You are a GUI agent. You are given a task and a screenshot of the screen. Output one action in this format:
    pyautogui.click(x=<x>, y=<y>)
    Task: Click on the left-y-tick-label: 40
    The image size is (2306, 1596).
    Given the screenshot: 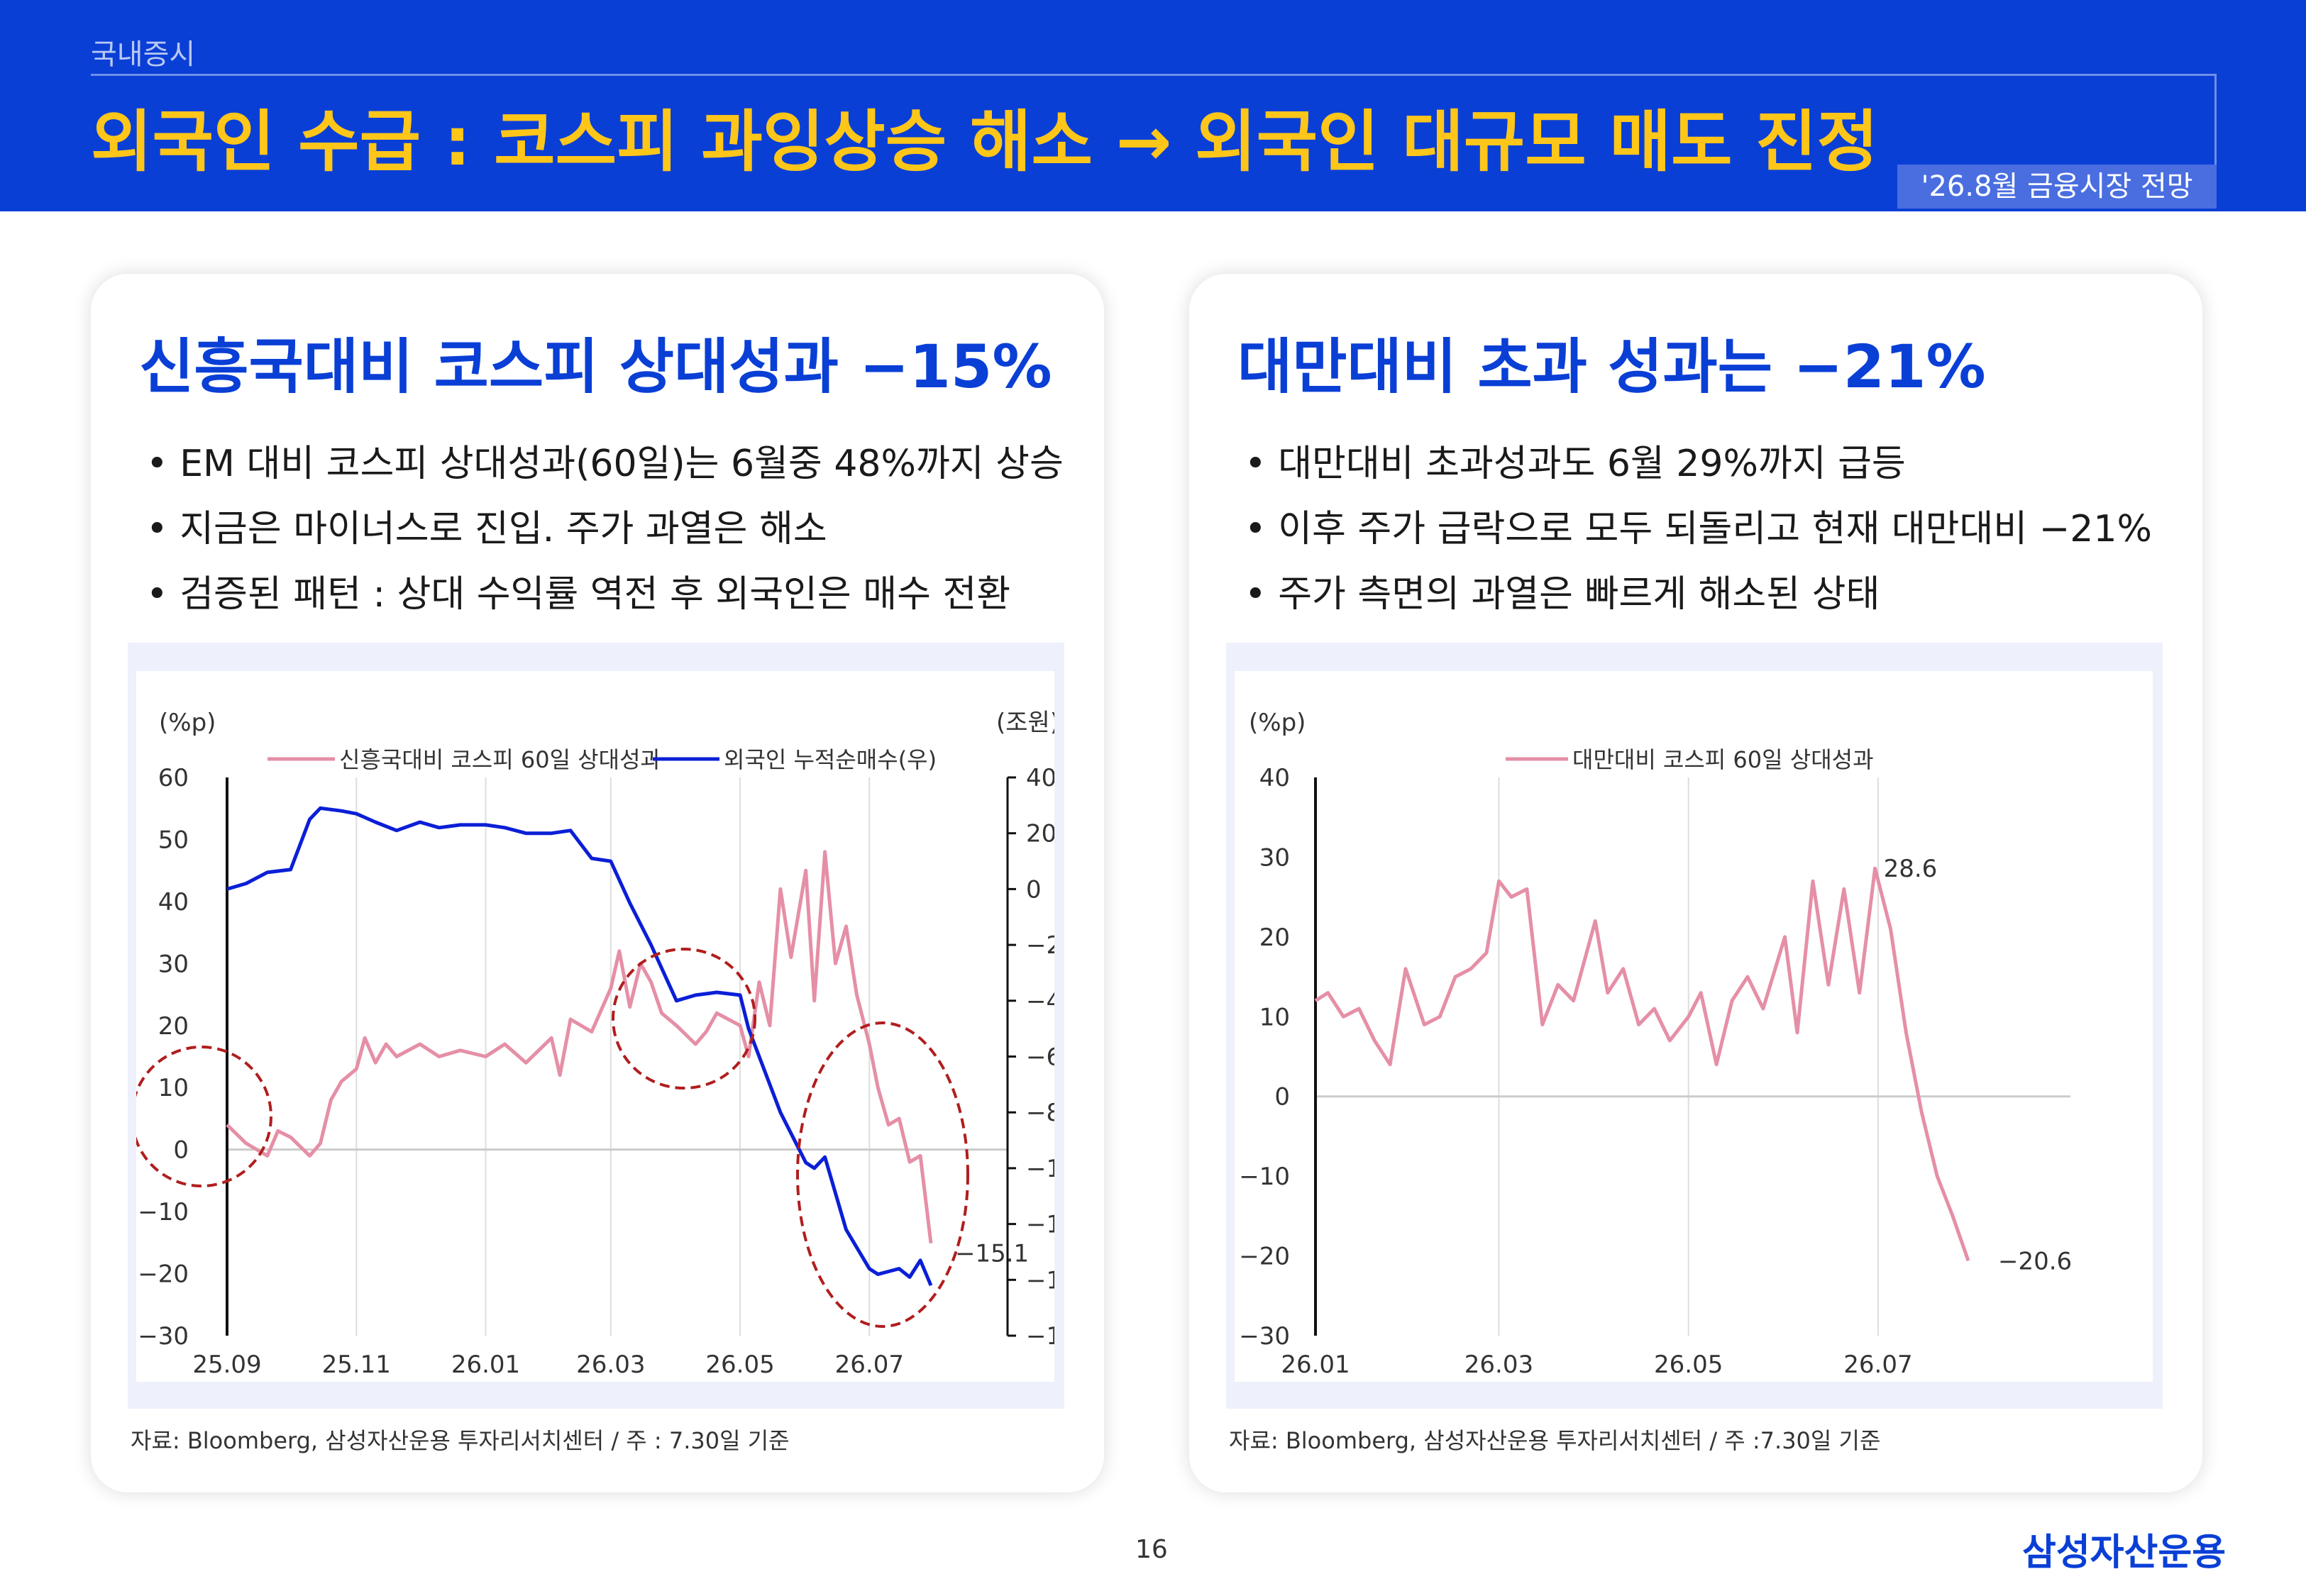 What is the action you would take?
    pyautogui.click(x=173, y=902)
    